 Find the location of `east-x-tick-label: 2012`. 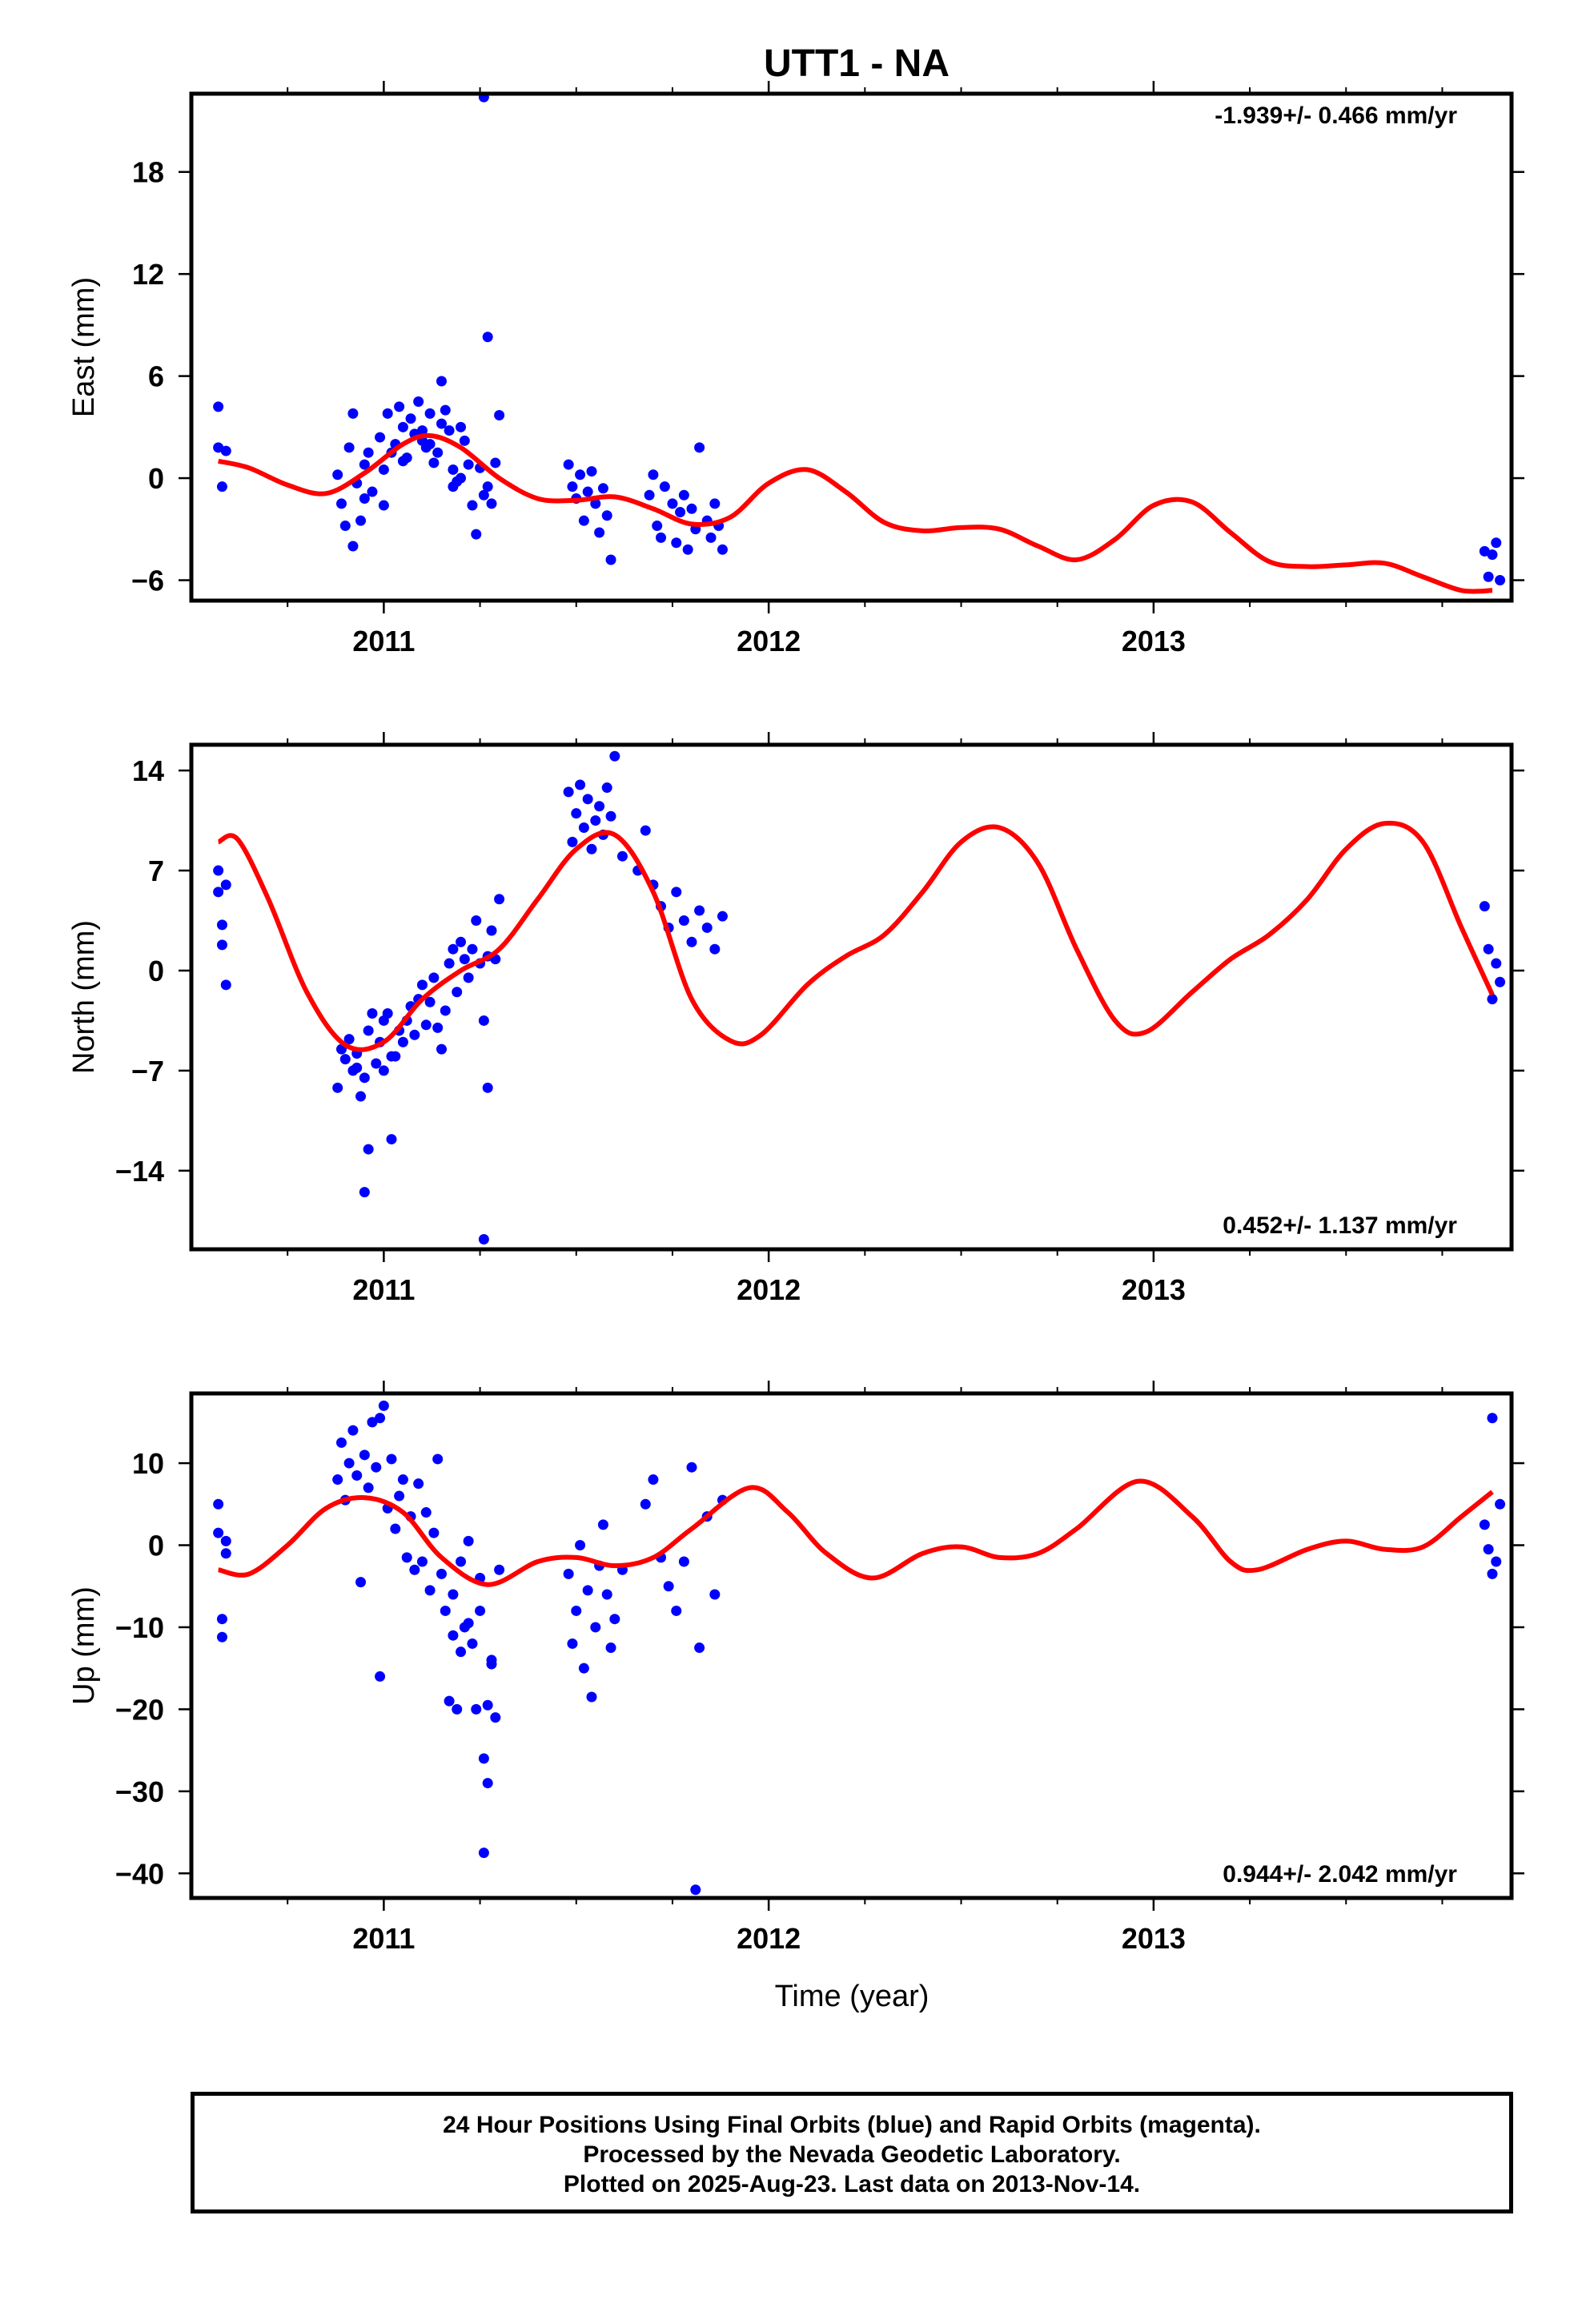

east-x-tick-label: 2012 is located at coordinates (769, 641).